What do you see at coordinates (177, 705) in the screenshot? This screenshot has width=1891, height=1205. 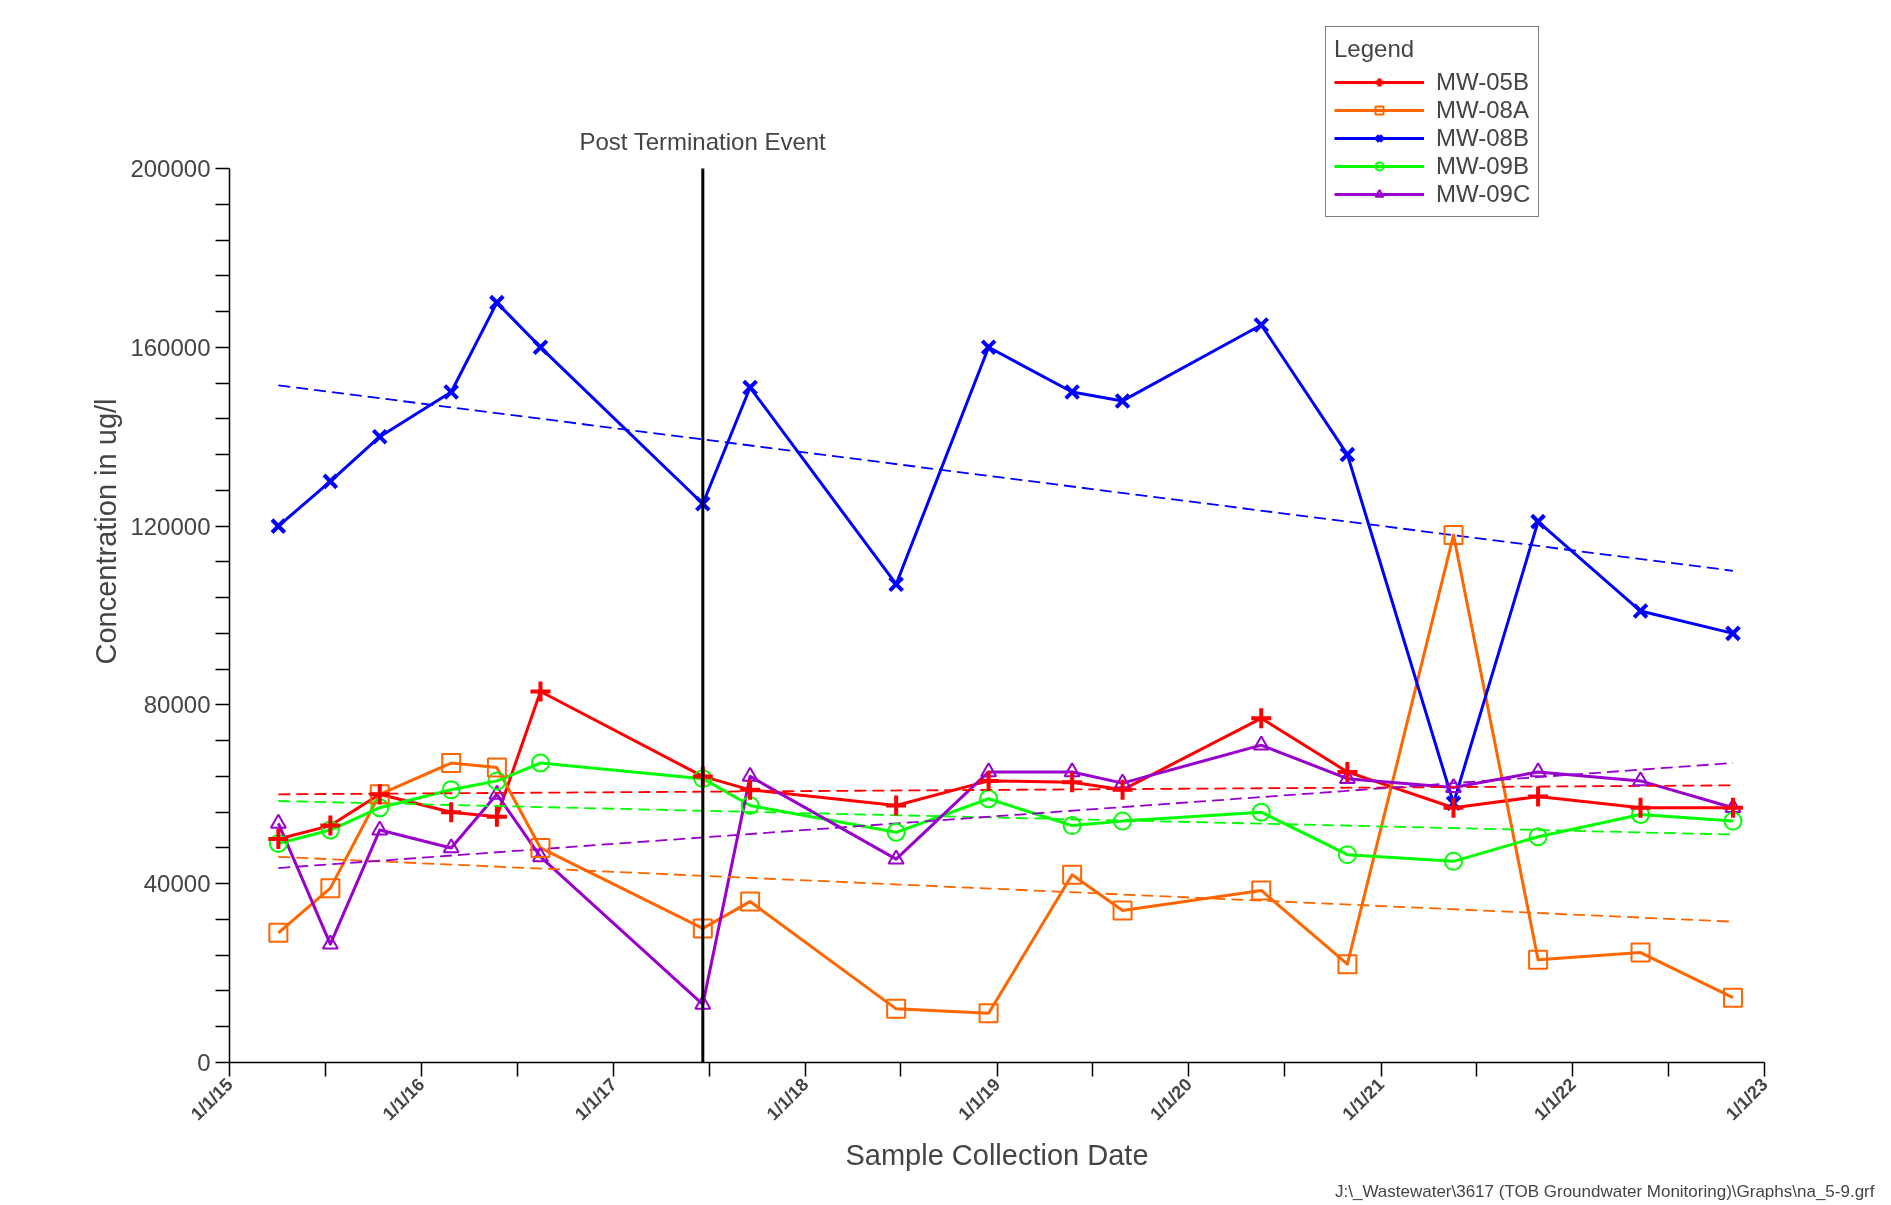 I see `y-tick-label: 80000` at bounding box center [177, 705].